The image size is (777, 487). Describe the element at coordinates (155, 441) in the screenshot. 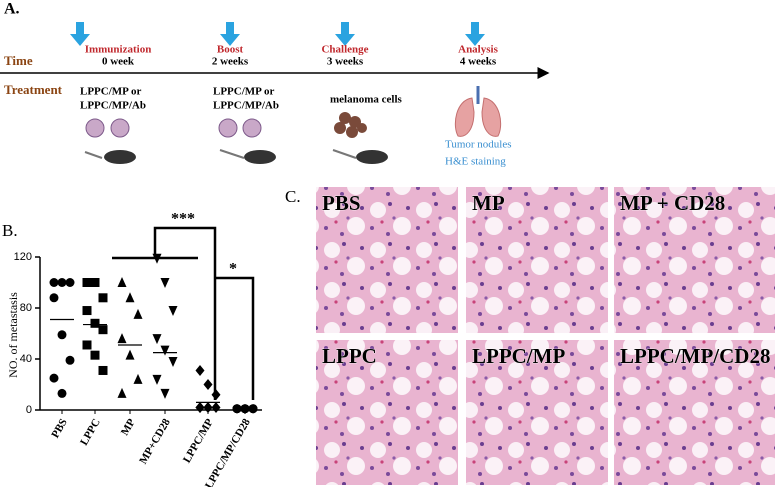

I see `x-tick-label: MP+CD28` at that location.